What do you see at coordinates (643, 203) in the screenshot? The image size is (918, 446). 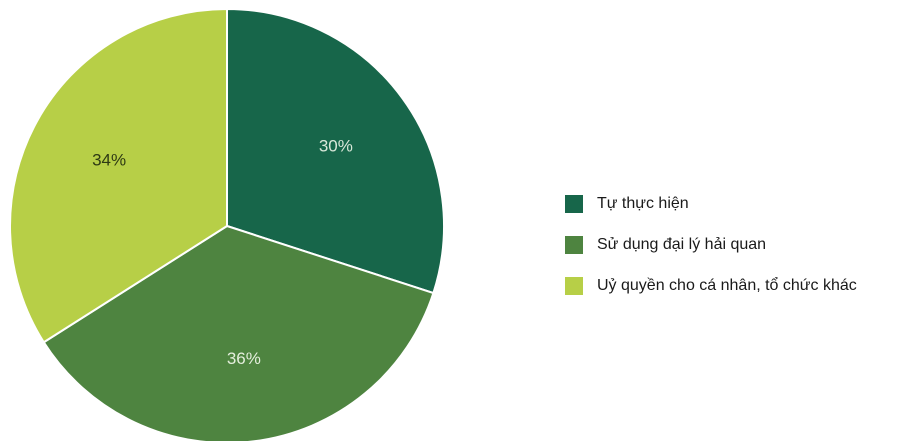 I see `legend-label: Tự thực hiện` at bounding box center [643, 203].